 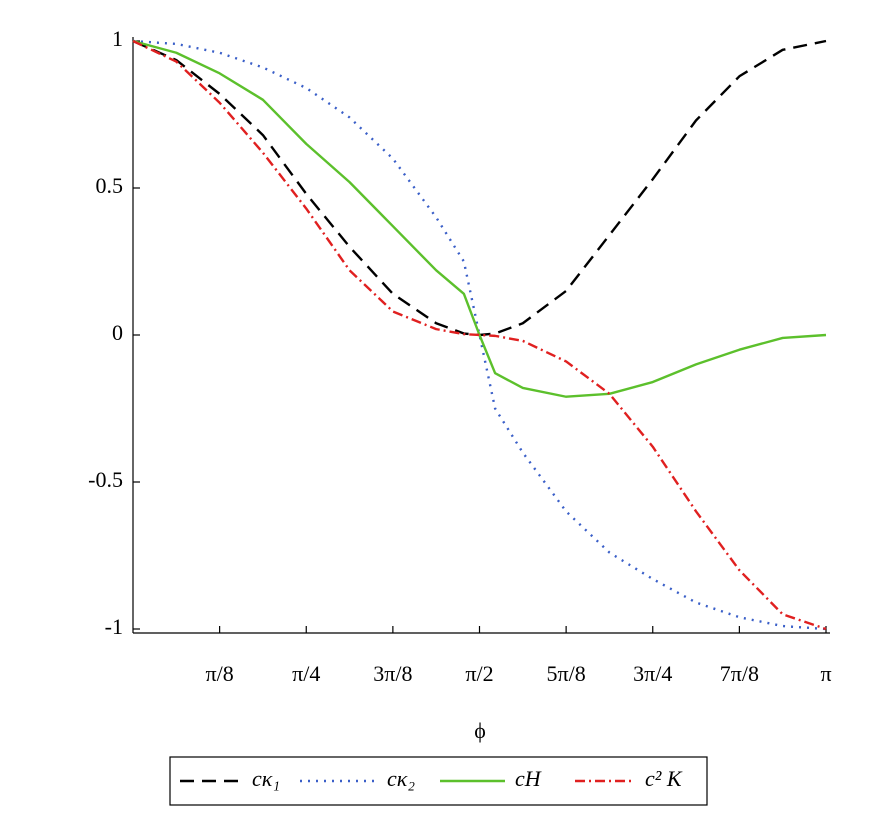 I want to click on y-tick-label: 1, so click(x=117, y=38).